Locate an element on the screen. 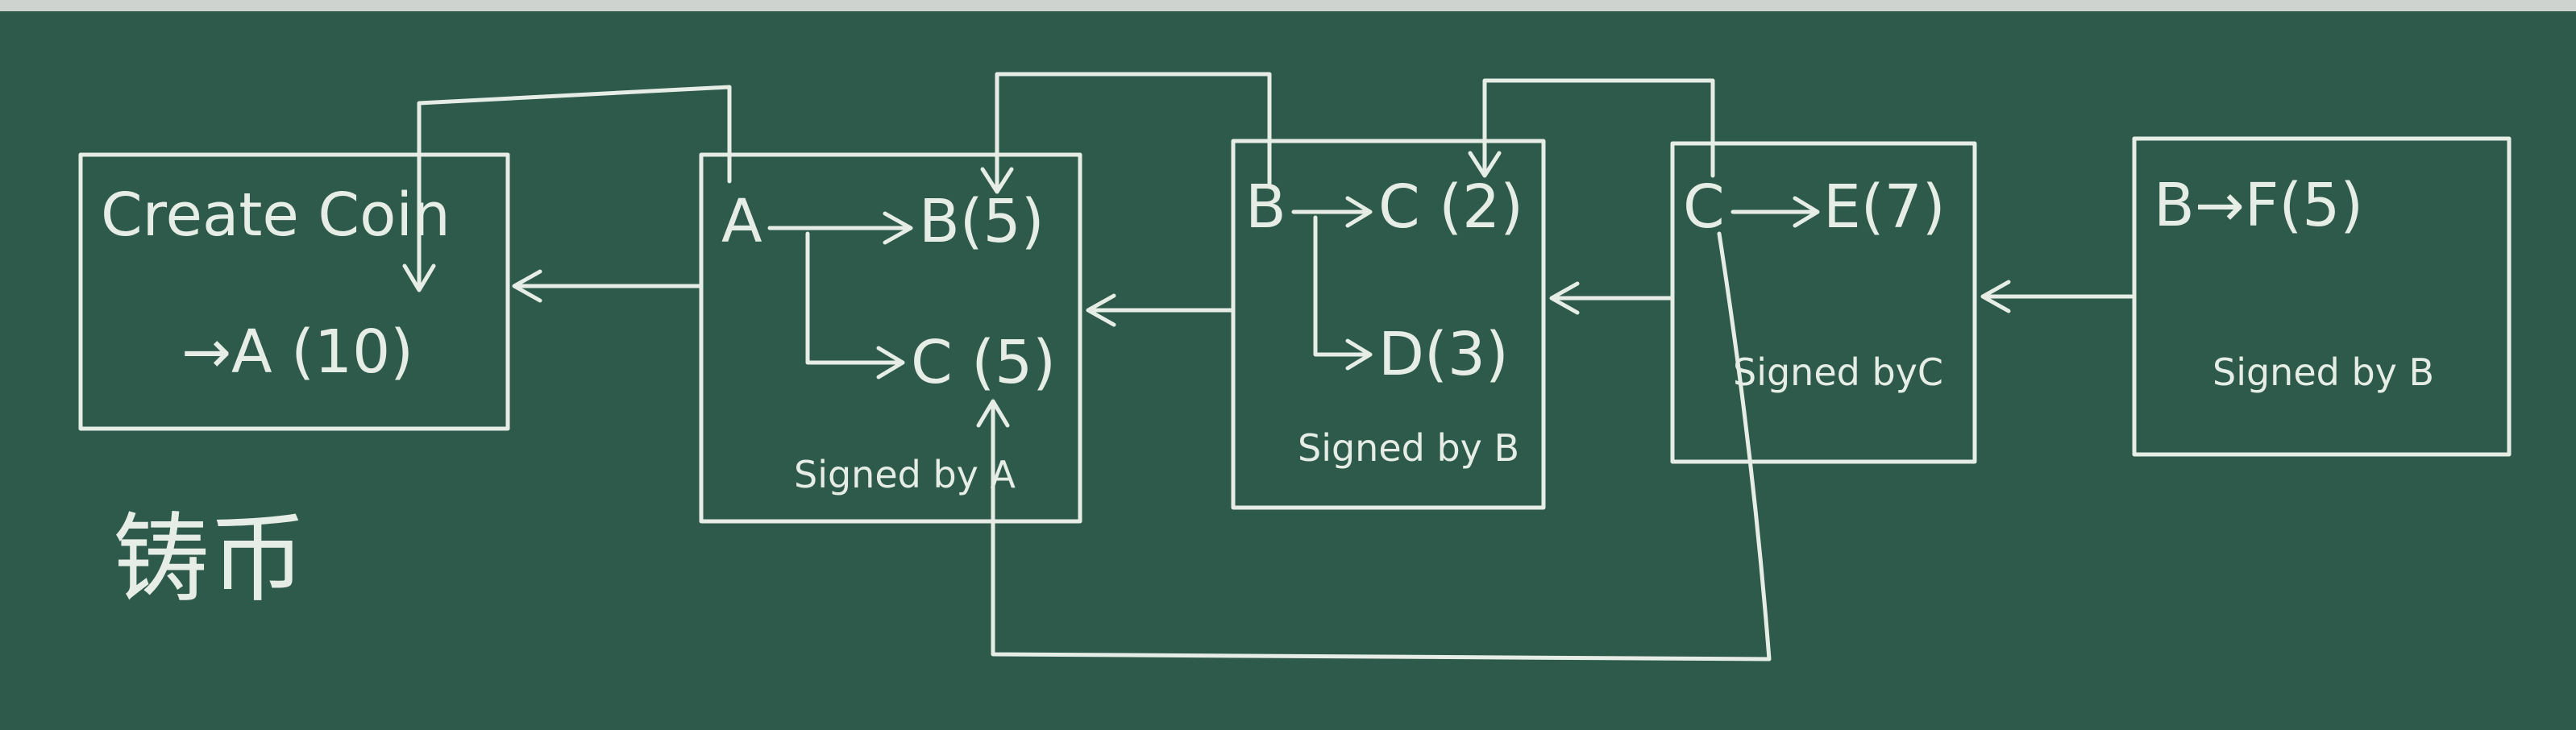 The height and width of the screenshot is (730, 2576). board-frame is located at coordinates (1288, 5).